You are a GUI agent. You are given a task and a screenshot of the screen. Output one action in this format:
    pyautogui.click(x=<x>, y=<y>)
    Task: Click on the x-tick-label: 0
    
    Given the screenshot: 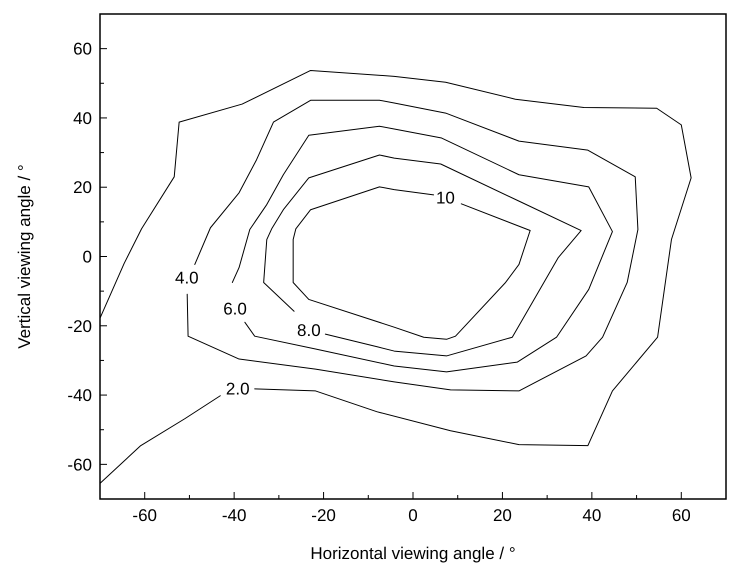 What is the action you would take?
    pyautogui.click(x=413, y=515)
    